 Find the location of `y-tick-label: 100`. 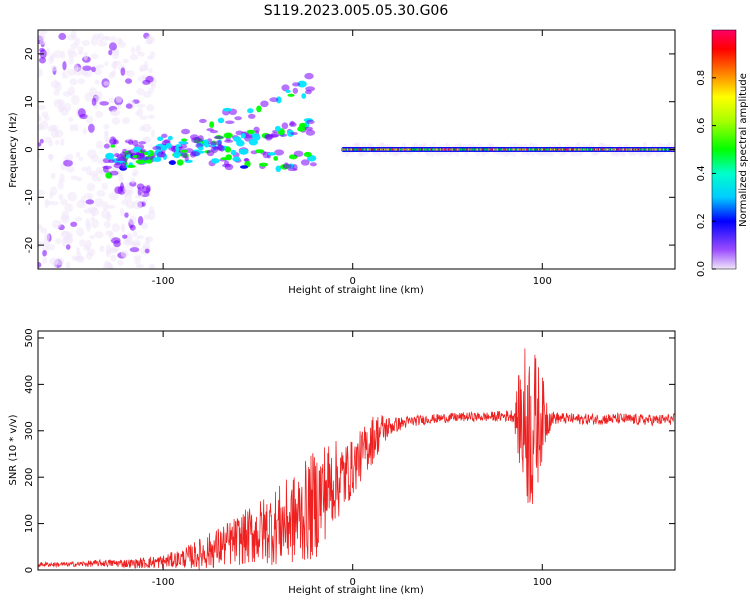

y-tick-label: 100 is located at coordinates (29, 523).